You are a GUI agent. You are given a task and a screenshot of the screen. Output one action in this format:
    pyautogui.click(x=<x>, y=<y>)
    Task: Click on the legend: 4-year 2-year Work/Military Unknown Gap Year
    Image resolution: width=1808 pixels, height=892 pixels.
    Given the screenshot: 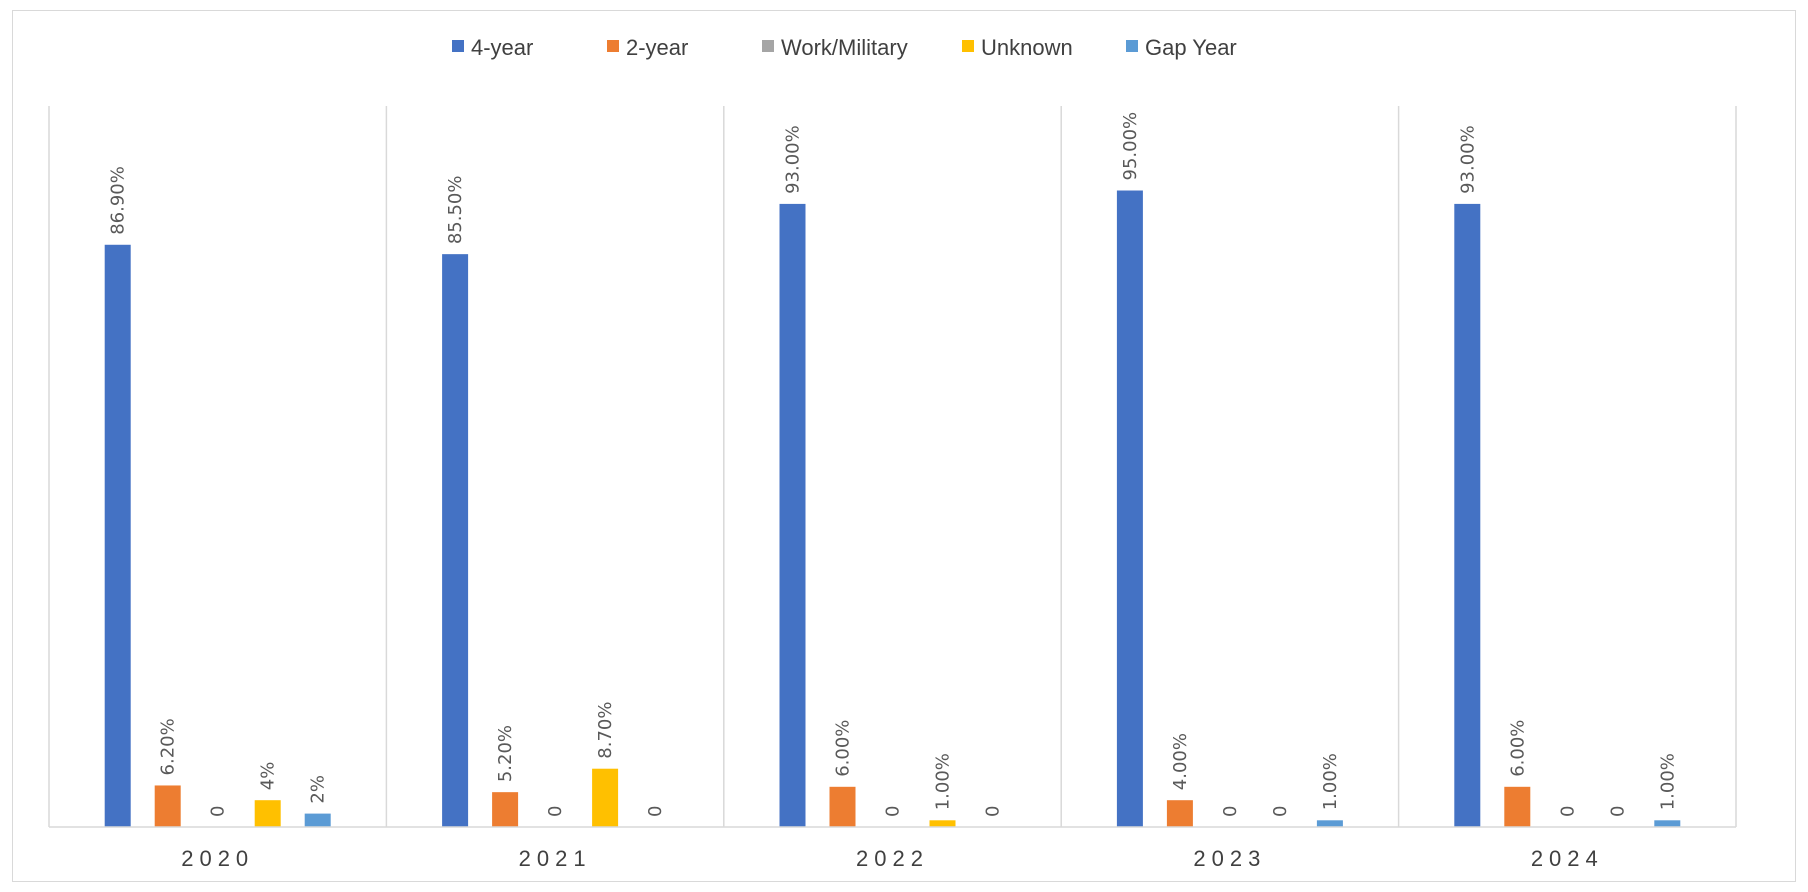 What is the action you would take?
    pyautogui.click(x=844, y=47)
    